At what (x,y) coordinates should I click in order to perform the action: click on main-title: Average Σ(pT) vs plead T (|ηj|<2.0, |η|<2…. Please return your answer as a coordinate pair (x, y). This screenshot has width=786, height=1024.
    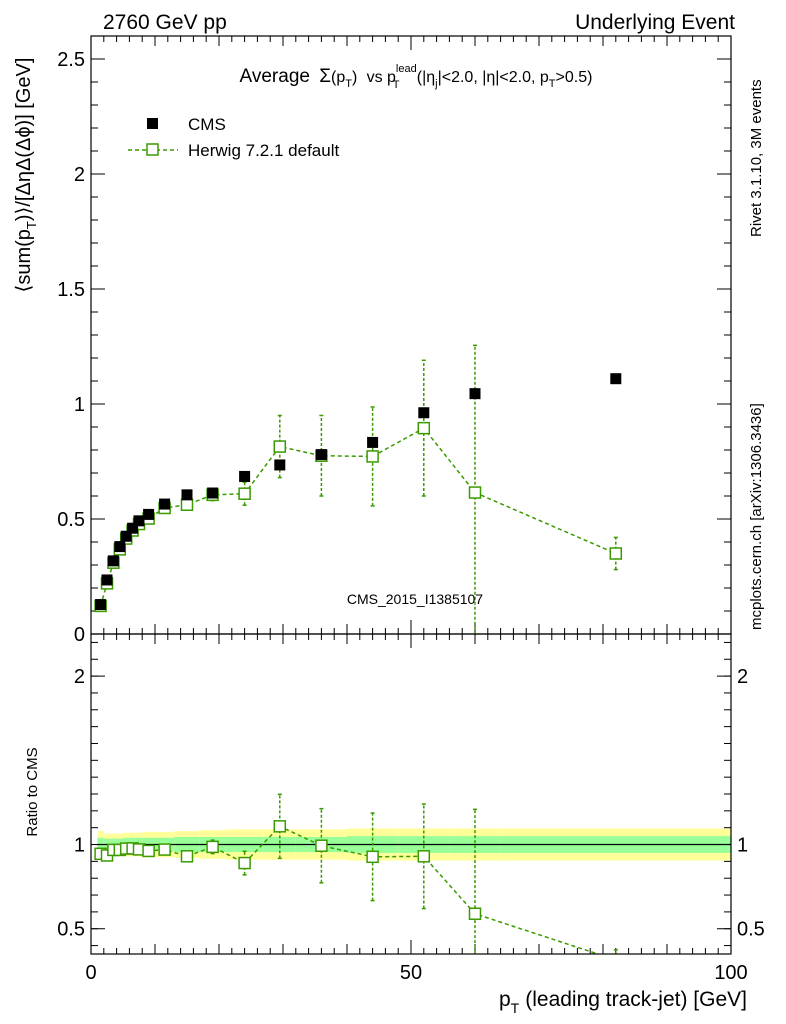
    Looking at the image, I should click on (416, 78).